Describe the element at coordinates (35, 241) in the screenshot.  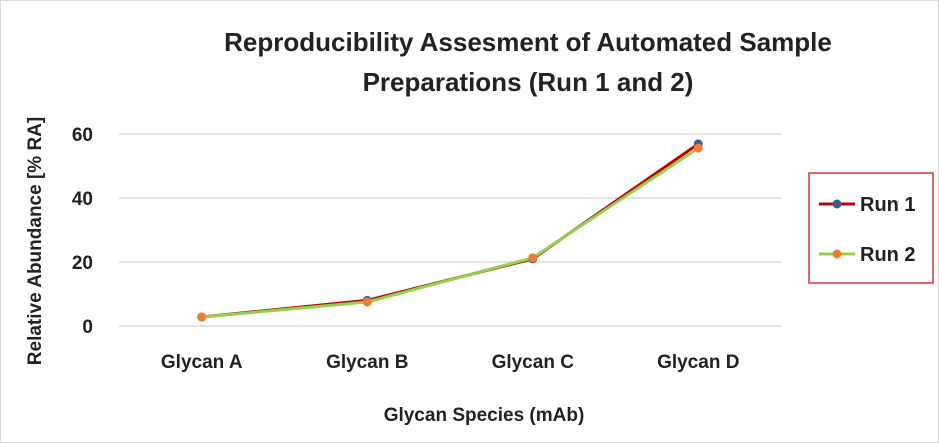
I see `y-axis-label: Relative Abundance [% RA]` at that location.